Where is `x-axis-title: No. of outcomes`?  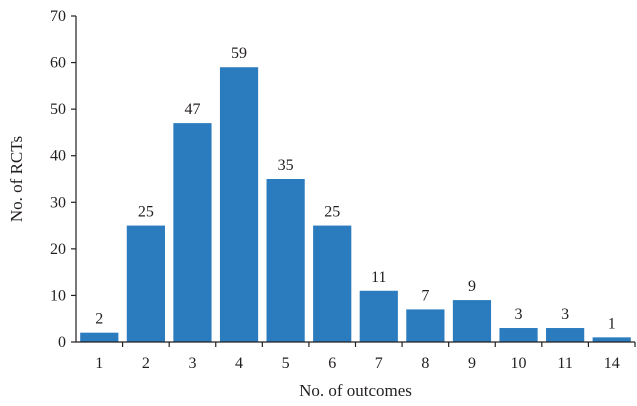
x-axis-title: No. of outcomes is located at coordinates (355, 390).